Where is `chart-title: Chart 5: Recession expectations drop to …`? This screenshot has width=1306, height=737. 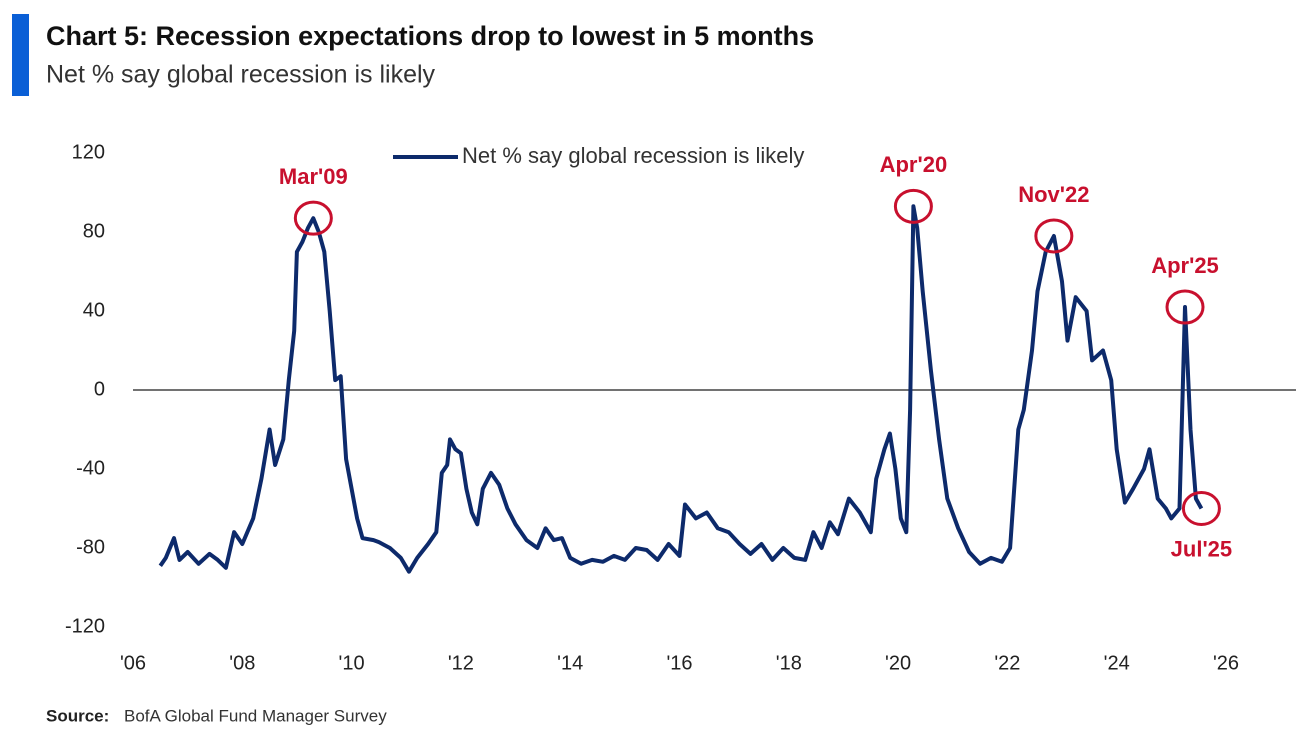 chart-title: Chart 5: Recession expectations drop to … is located at coordinates (430, 36).